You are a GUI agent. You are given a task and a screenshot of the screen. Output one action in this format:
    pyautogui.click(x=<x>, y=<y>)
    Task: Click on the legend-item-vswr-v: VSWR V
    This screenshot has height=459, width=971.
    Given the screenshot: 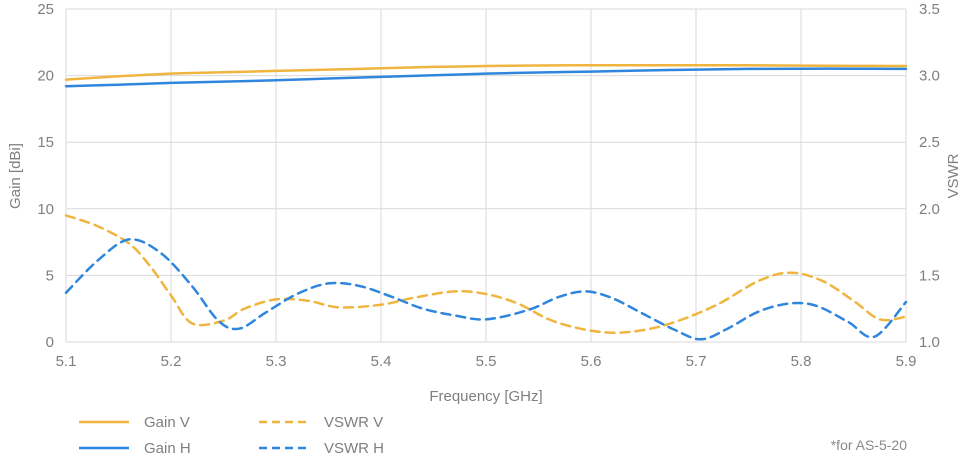 What is the action you would take?
    pyautogui.click(x=321, y=422)
    